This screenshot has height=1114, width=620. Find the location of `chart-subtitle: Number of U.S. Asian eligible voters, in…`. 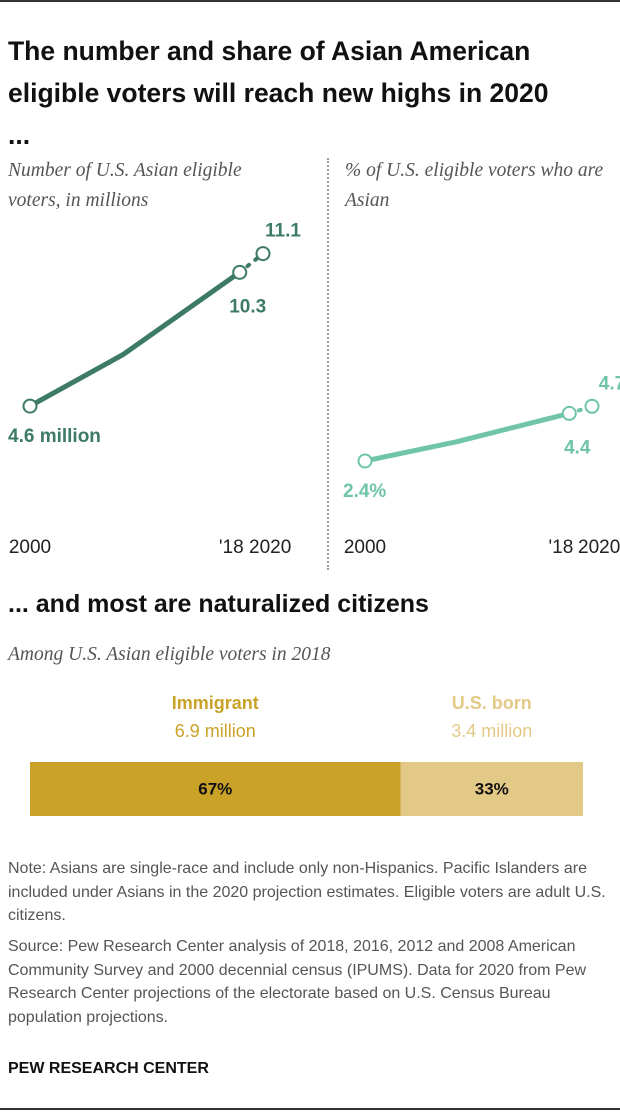

chart-subtitle: Number of U.S. Asian eligible voters, in… is located at coordinates (125, 185).